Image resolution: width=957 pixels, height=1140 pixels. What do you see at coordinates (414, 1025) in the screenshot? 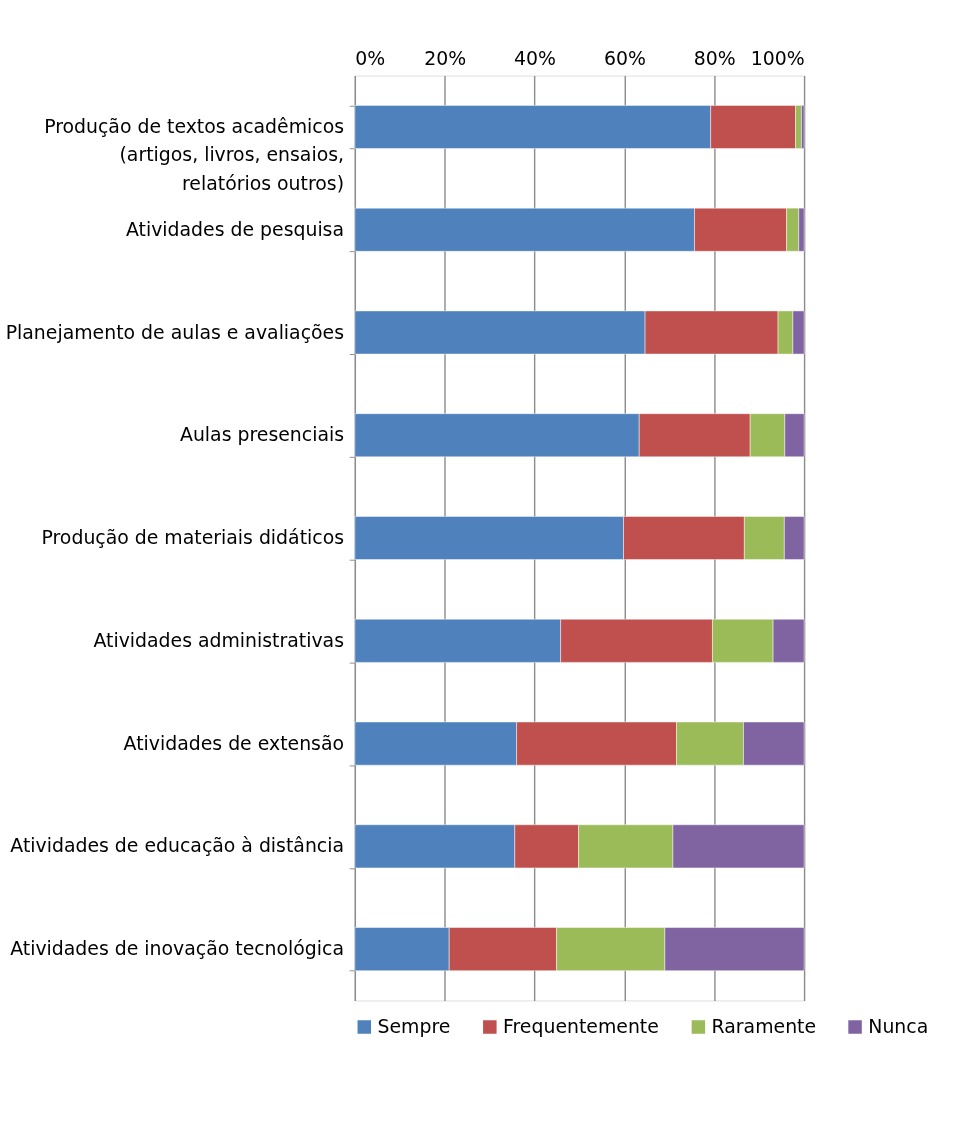
I see `legend-label: Sempre` at bounding box center [414, 1025].